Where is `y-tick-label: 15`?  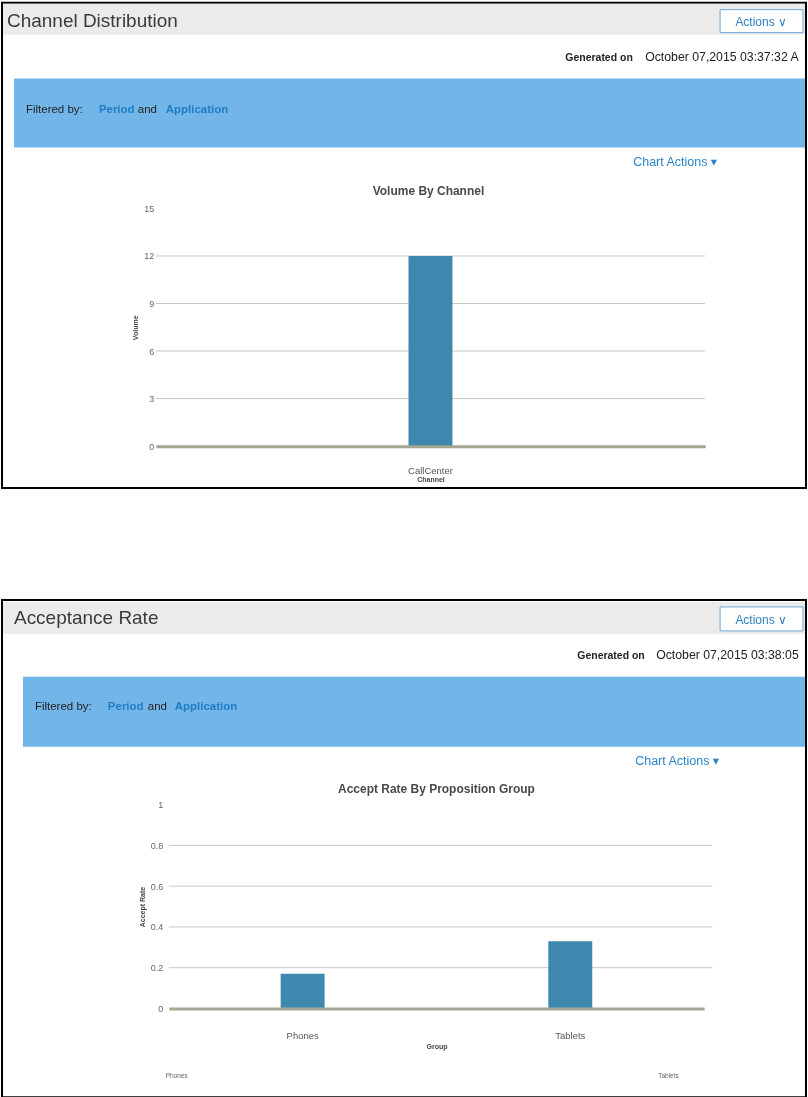
y-tick-label: 15 is located at coordinates (149, 208).